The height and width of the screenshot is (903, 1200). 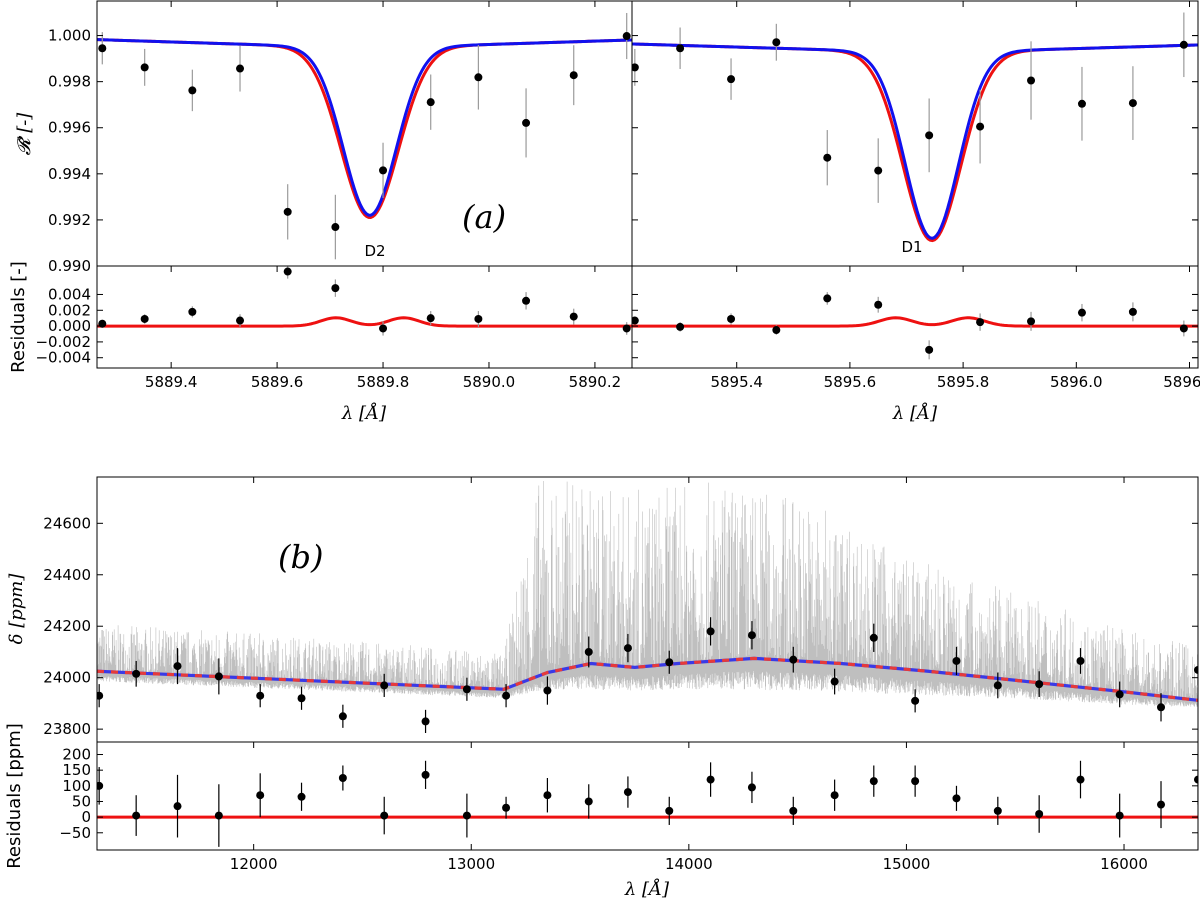 I want to click on panel-a-tag: (a), so click(x=484, y=217).